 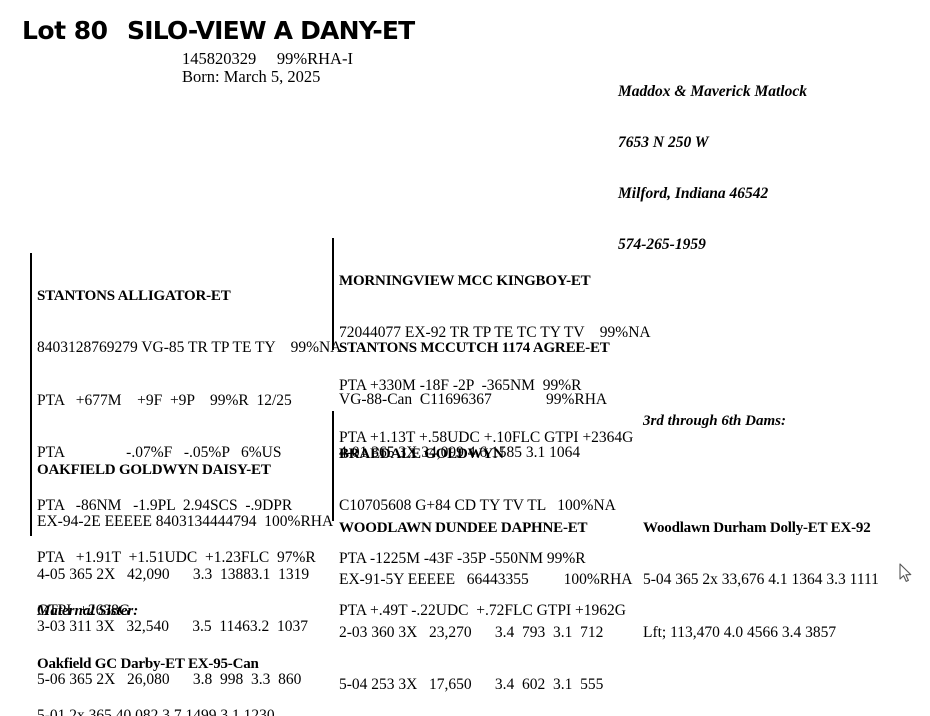 What do you see at coordinates (185, 521) in the screenshot?
I see `dam-line: EX-94-2E EEEEE 8403134444794 100%RHA` at bounding box center [185, 521].